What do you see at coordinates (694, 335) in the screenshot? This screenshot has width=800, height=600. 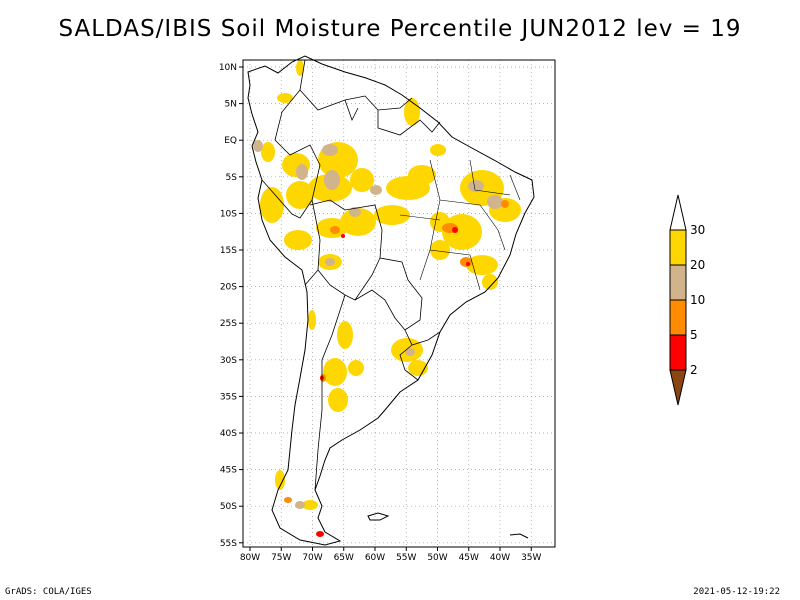 I see `colorbar-level-label: 5` at bounding box center [694, 335].